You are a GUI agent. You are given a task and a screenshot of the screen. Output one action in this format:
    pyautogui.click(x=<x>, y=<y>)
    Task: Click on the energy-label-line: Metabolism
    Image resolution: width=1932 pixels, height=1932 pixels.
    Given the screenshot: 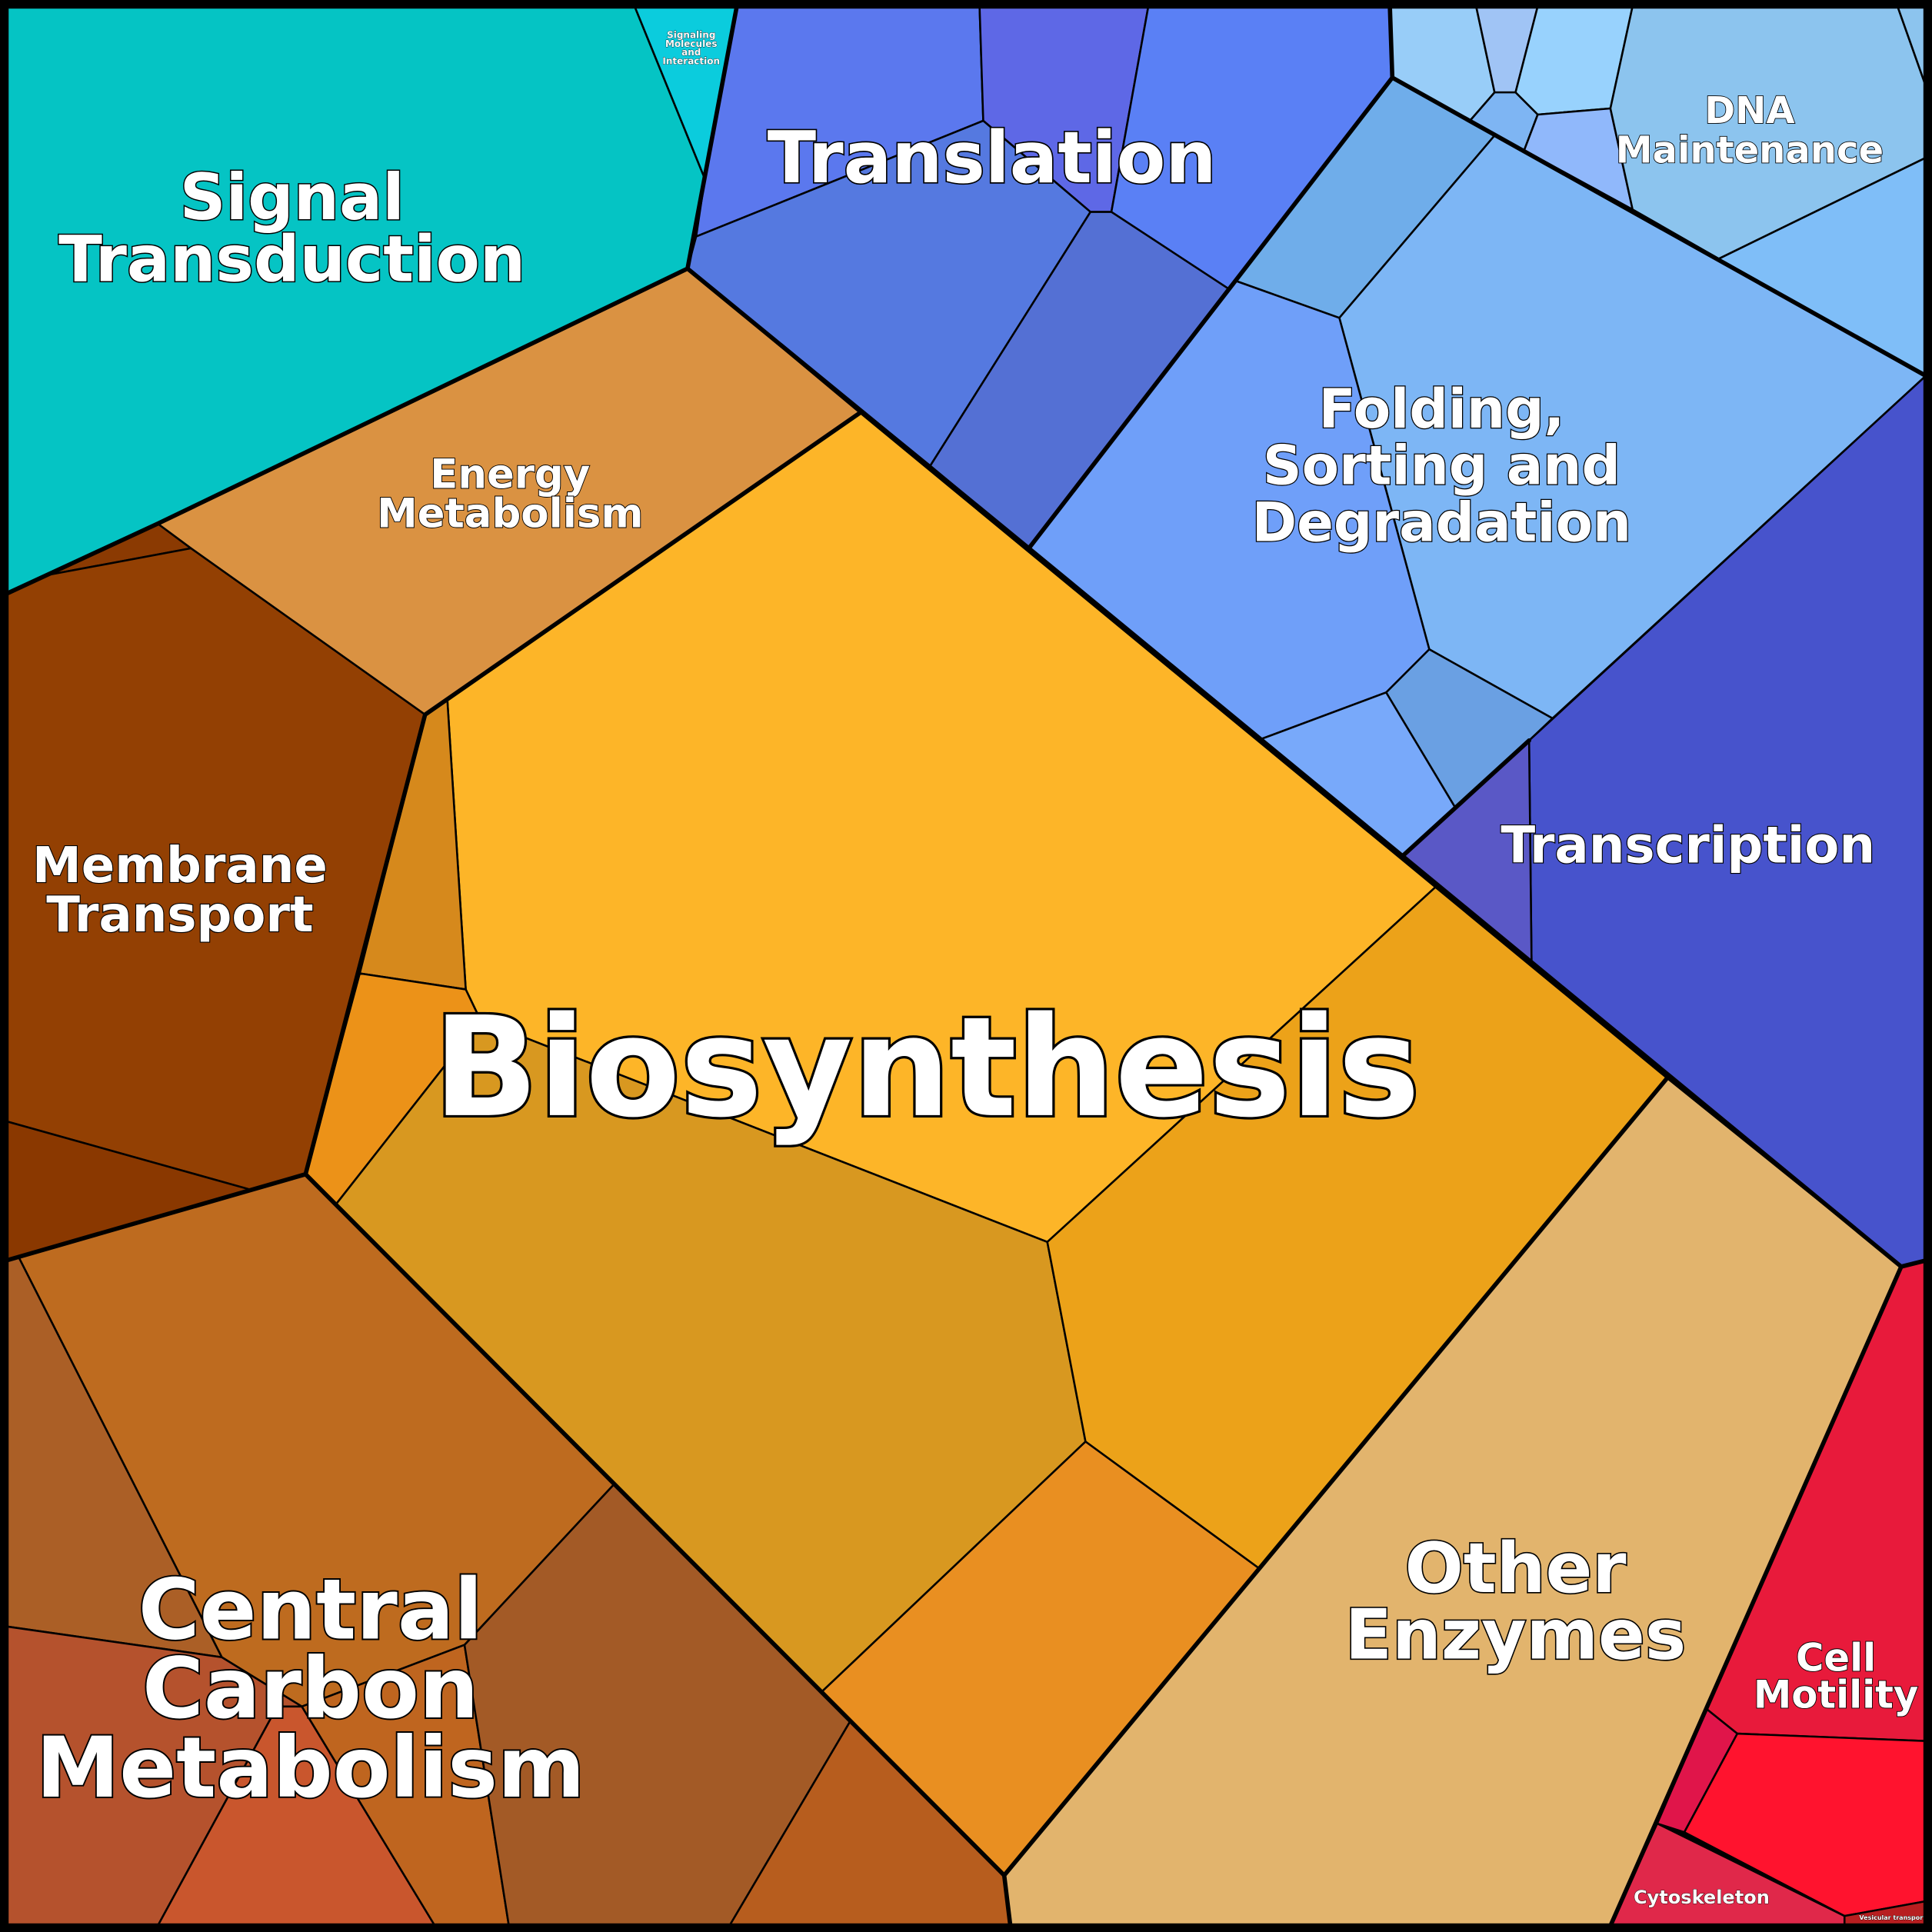 What is the action you would take?
    pyautogui.click(x=510, y=514)
    